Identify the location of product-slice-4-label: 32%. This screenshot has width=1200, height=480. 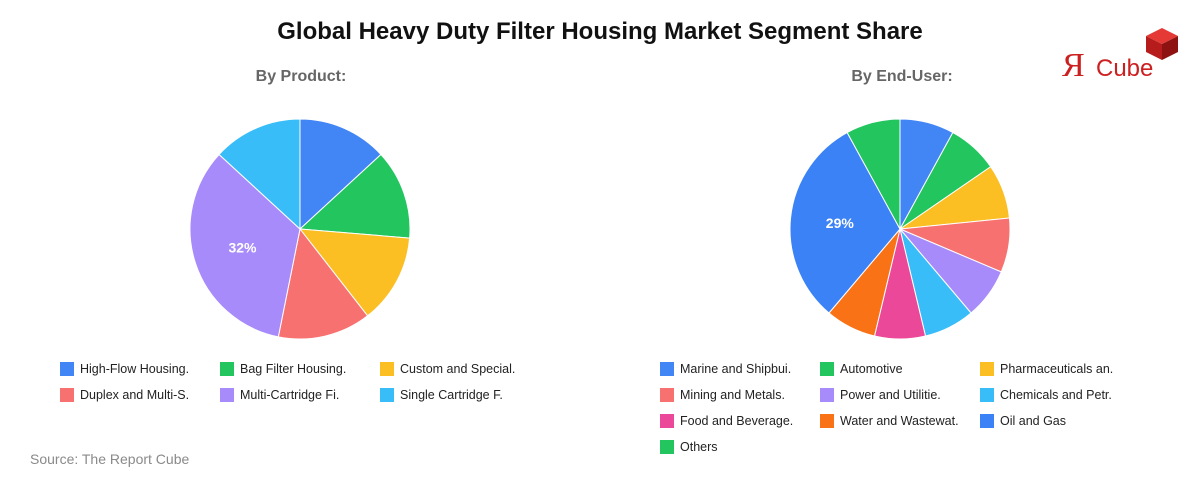
(242, 248).